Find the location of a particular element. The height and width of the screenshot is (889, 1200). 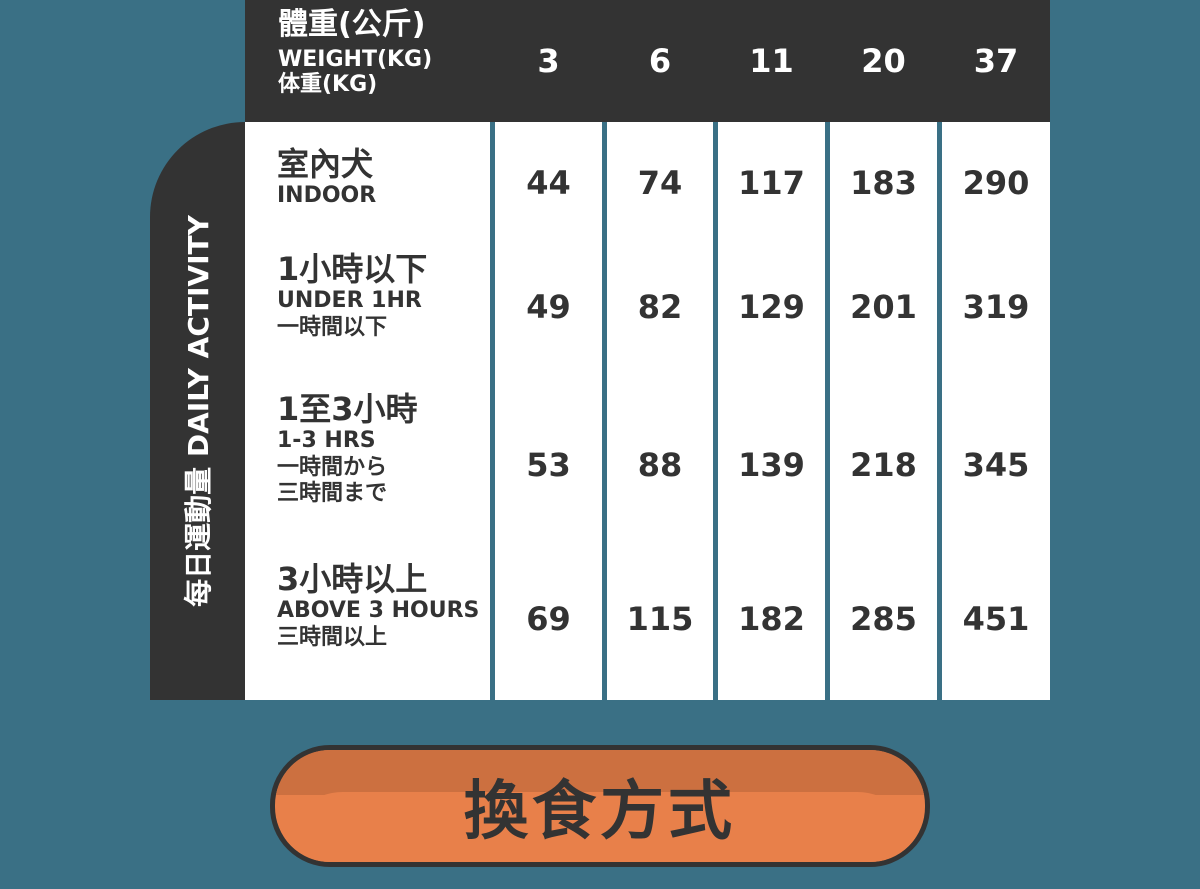

weight-header-label: 體重(公斤) WEIGHT(KG) 体重(KG) is located at coordinates (355, 52).